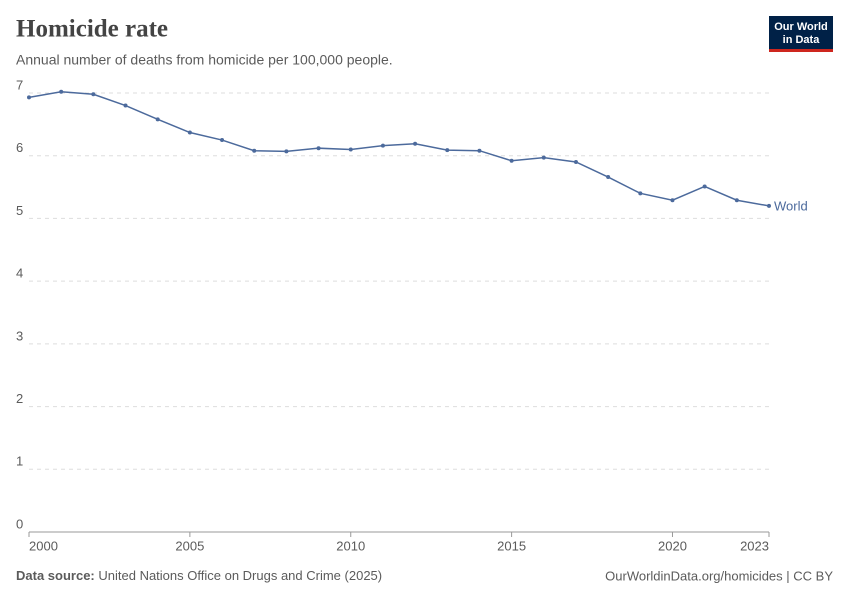 The height and width of the screenshot is (600, 850). What do you see at coordinates (189, 545) in the screenshot?
I see `x-tick-label: 2005` at bounding box center [189, 545].